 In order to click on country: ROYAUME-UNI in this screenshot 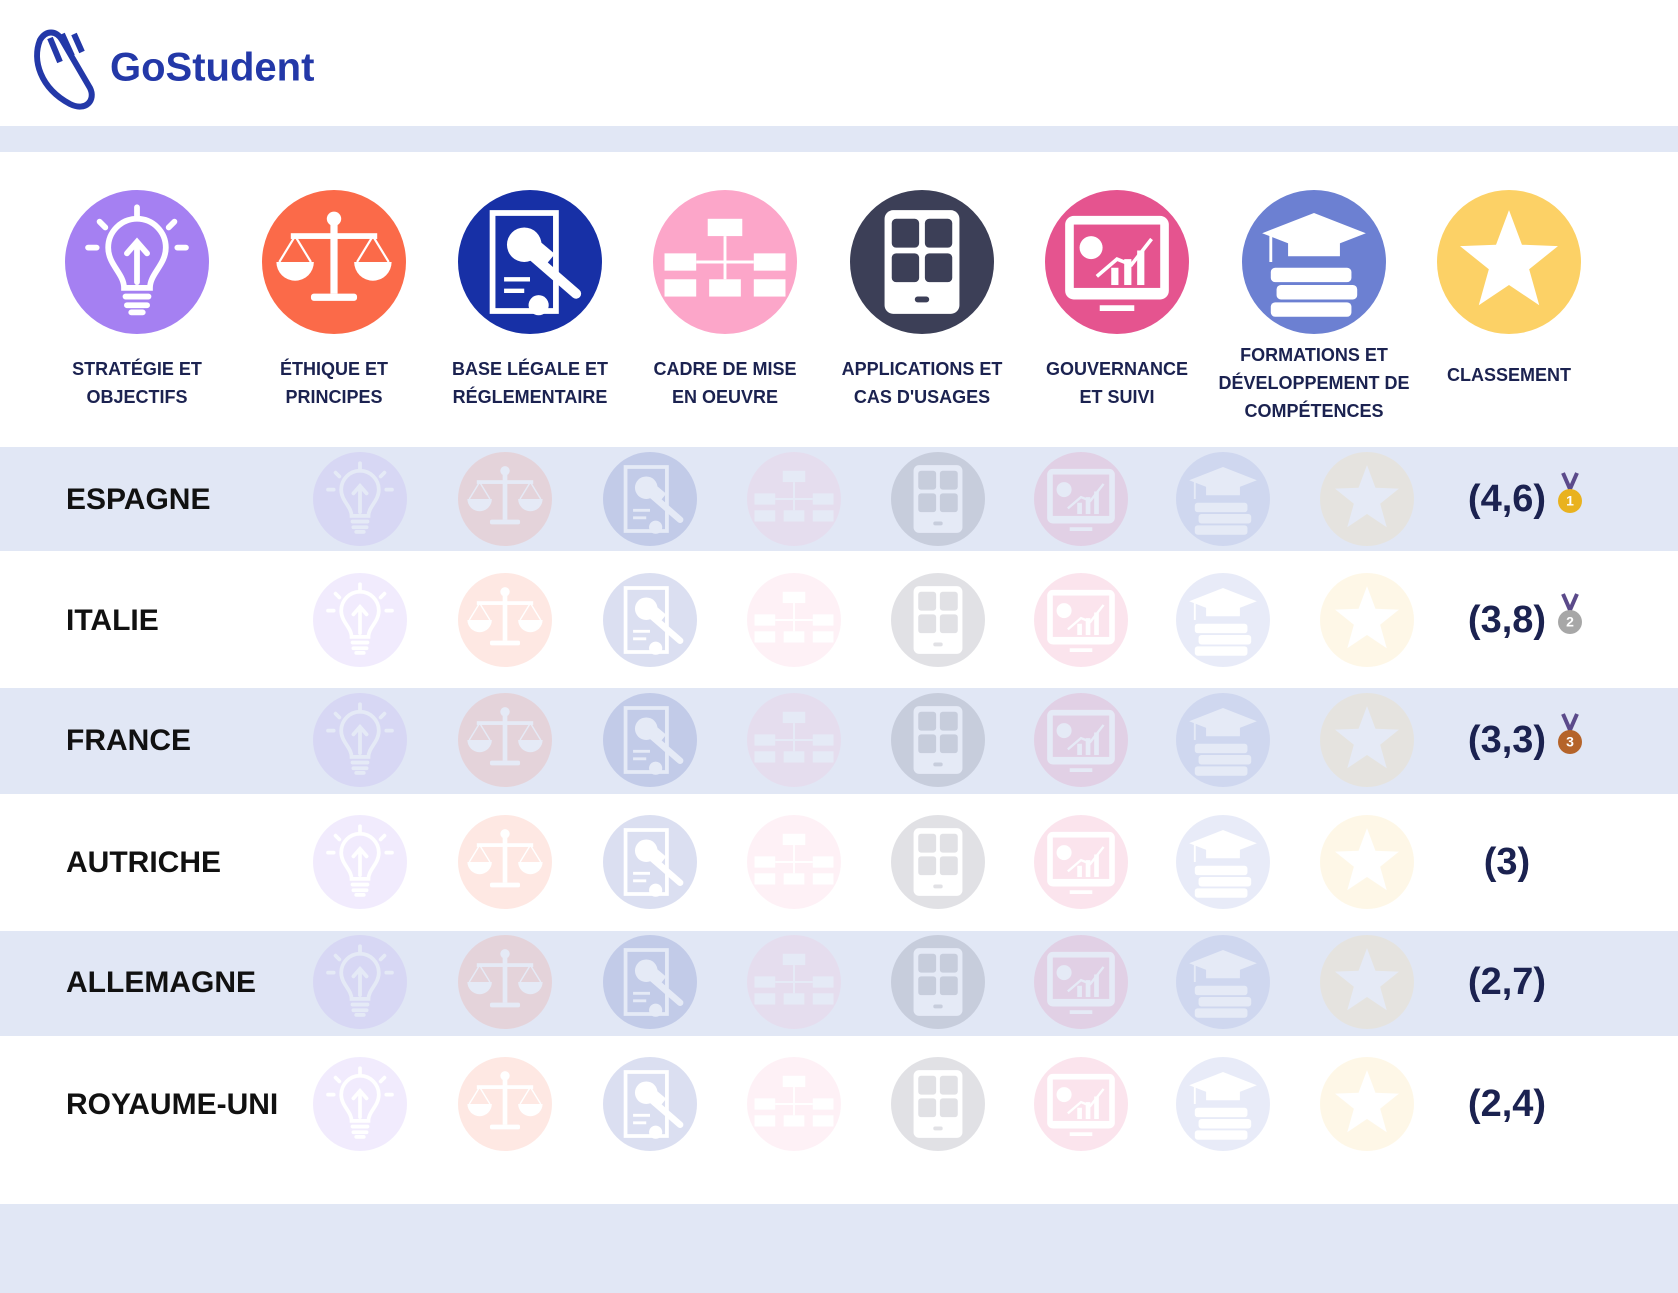, I will do `click(172, 1104)`.